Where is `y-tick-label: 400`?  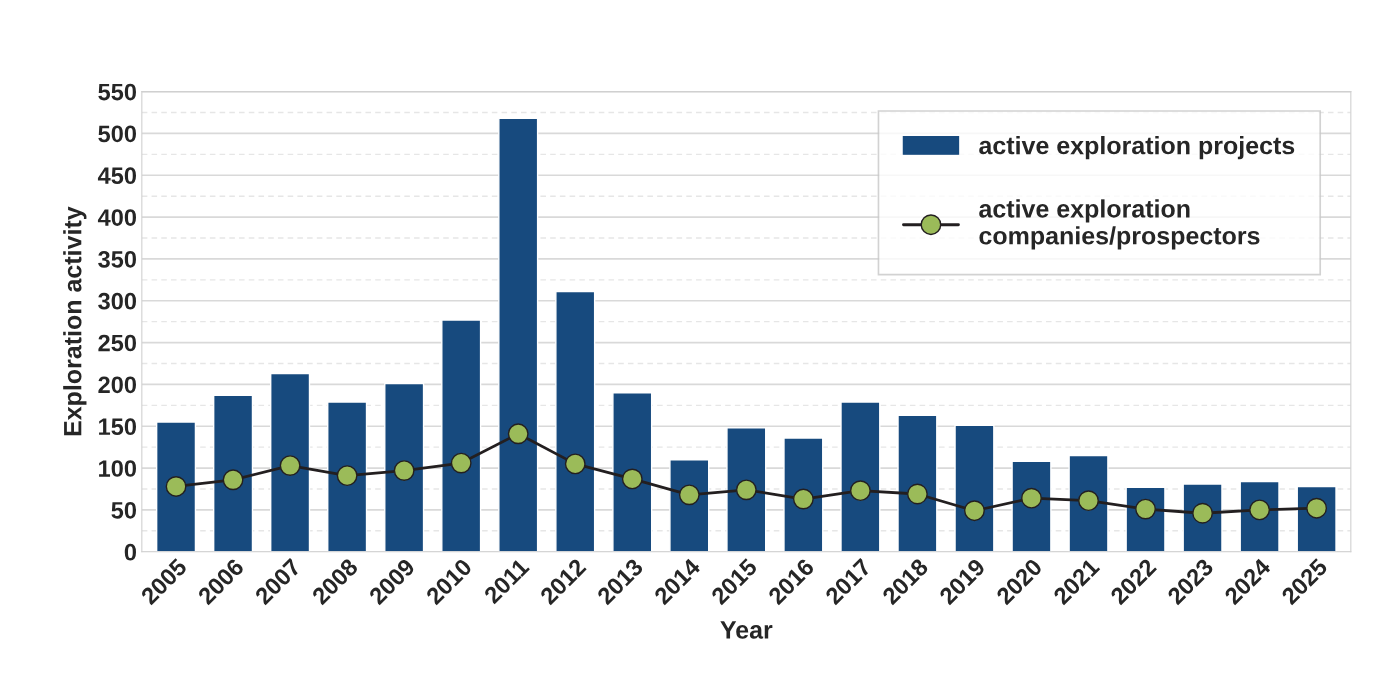
y-tick-label: 400 is located at coordinates (117, 217).